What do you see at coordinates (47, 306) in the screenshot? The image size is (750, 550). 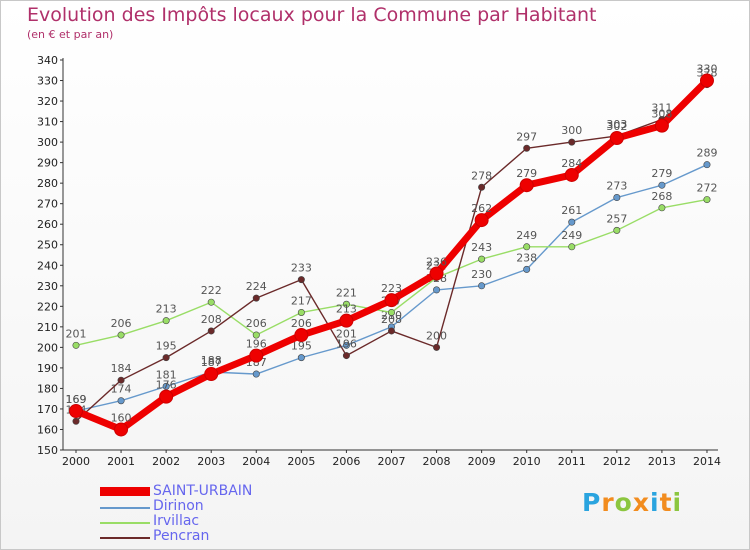 I see `y-tick-label: 220` at bounding box center [47, 306].